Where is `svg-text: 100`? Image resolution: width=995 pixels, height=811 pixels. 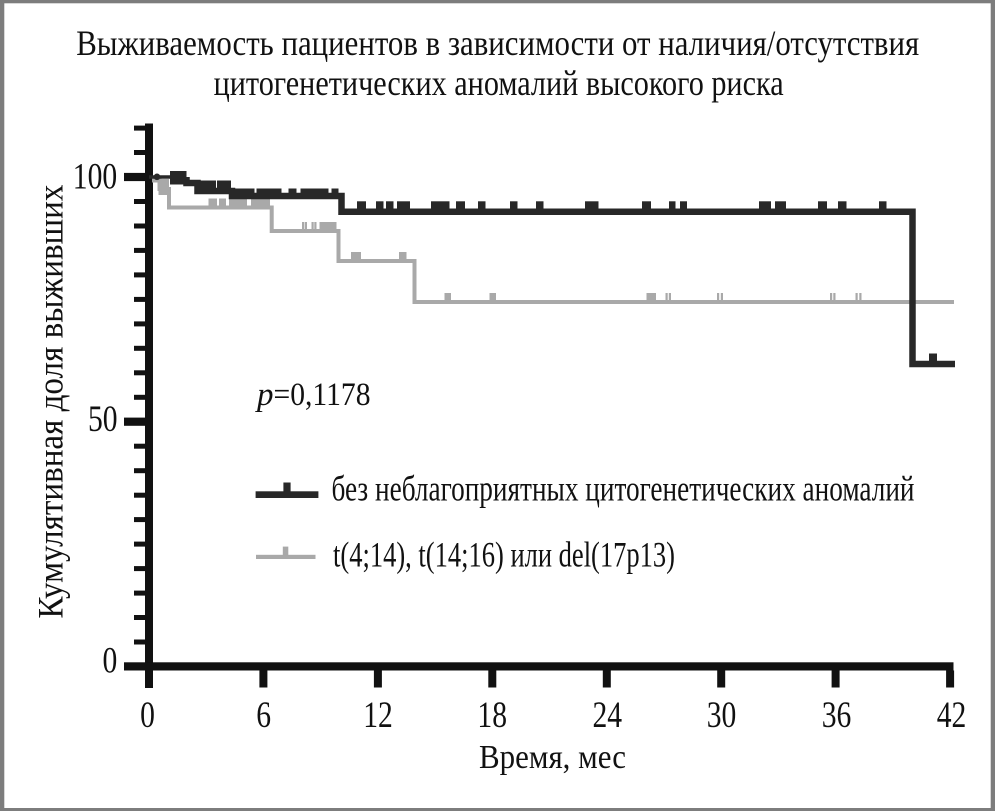 svg-text: 100 is located at coordinates (95, 177).